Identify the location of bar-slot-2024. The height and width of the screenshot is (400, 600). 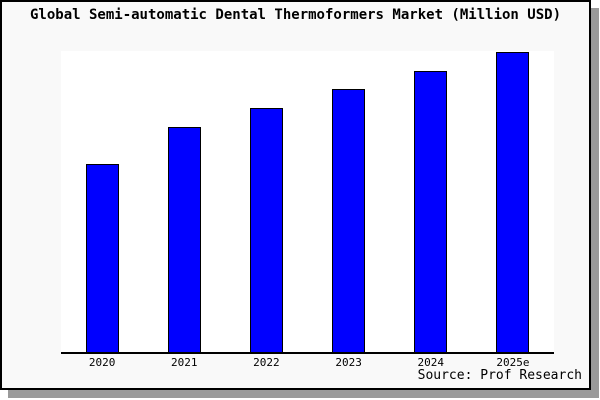
(431, 201).